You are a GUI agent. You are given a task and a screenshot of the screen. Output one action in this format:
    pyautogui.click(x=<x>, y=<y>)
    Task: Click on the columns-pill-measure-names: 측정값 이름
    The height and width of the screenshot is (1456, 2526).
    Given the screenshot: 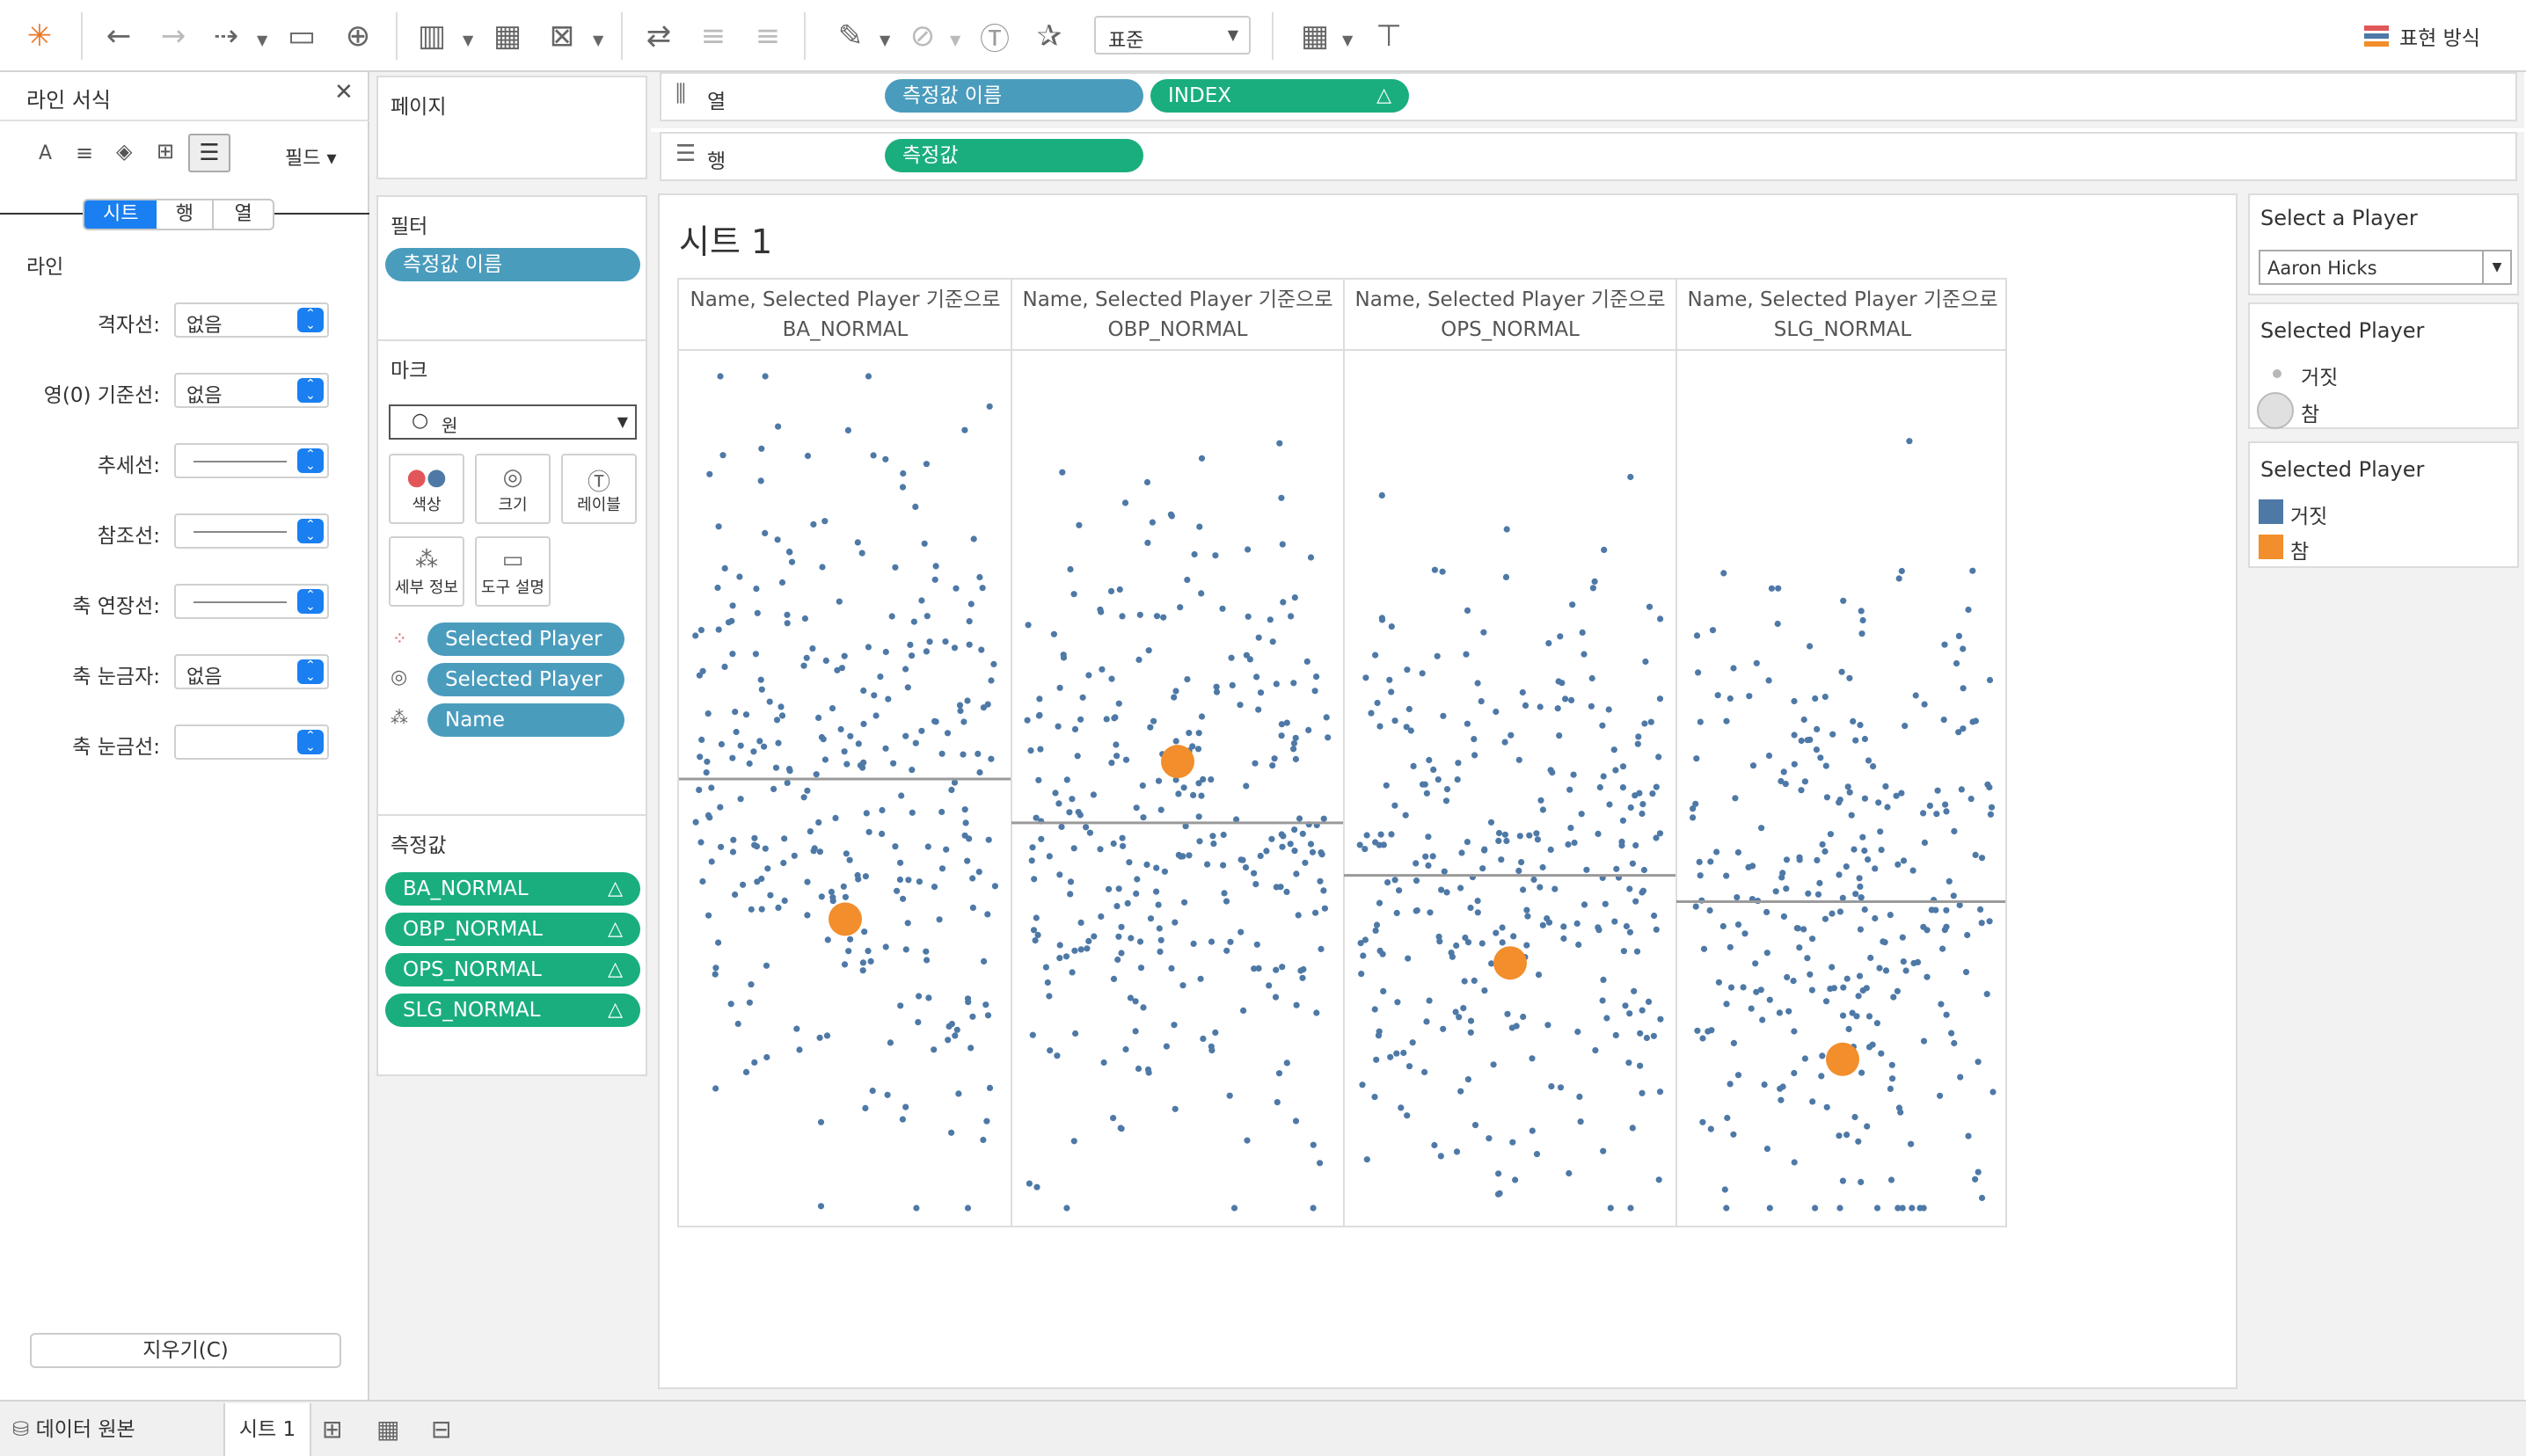 What is the action you would take?
    pyautogui.click(x=1014, y=96)
    